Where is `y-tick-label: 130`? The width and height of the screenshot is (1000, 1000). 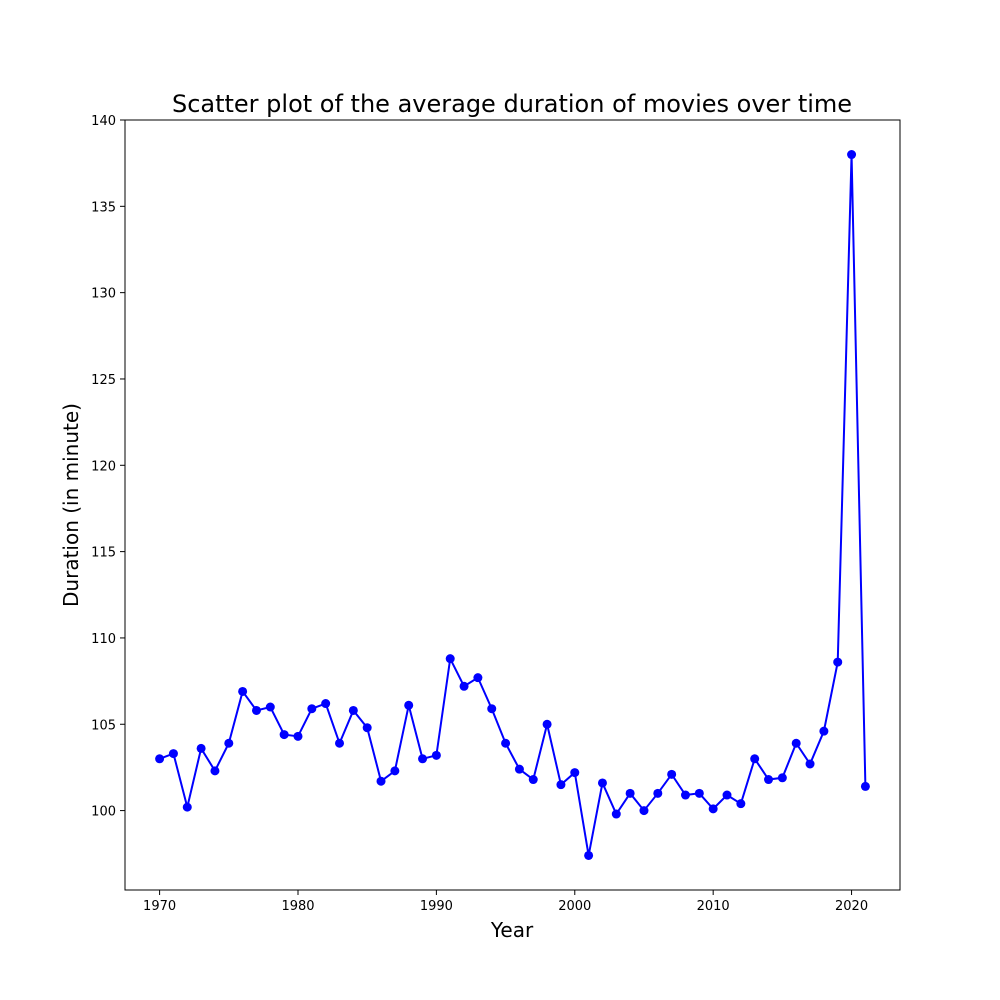 y-tick-label: 130 is located at coordinates (103, 294).